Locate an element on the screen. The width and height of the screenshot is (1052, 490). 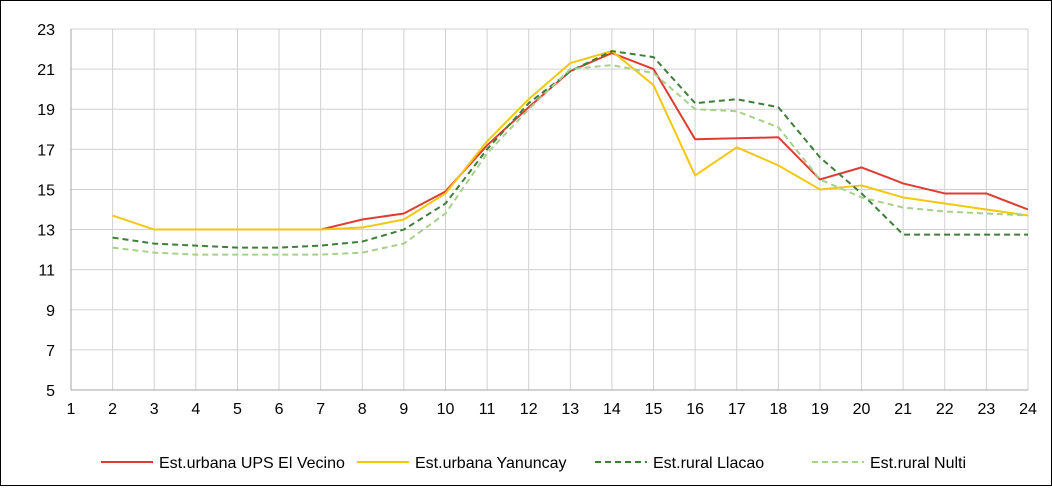
y-tick-label: 13 is located at coordinates (46, 231).